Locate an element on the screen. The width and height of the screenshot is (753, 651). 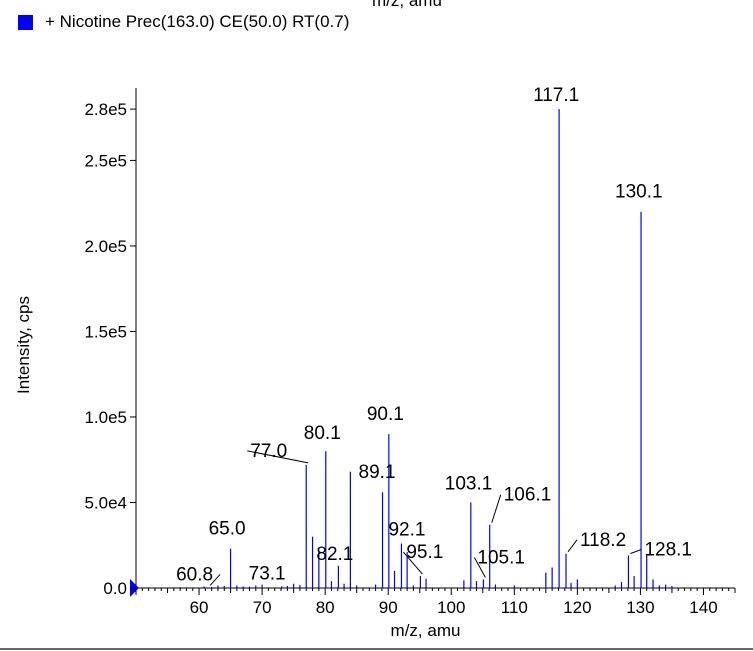
peak-label: 117.1 is located at coordinates (556, 95).